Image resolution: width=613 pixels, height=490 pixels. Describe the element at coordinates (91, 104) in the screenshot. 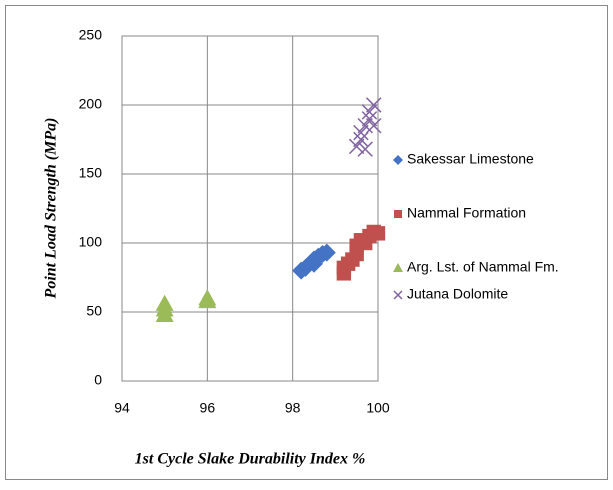

I see `y-tick-label: 200` at that location.